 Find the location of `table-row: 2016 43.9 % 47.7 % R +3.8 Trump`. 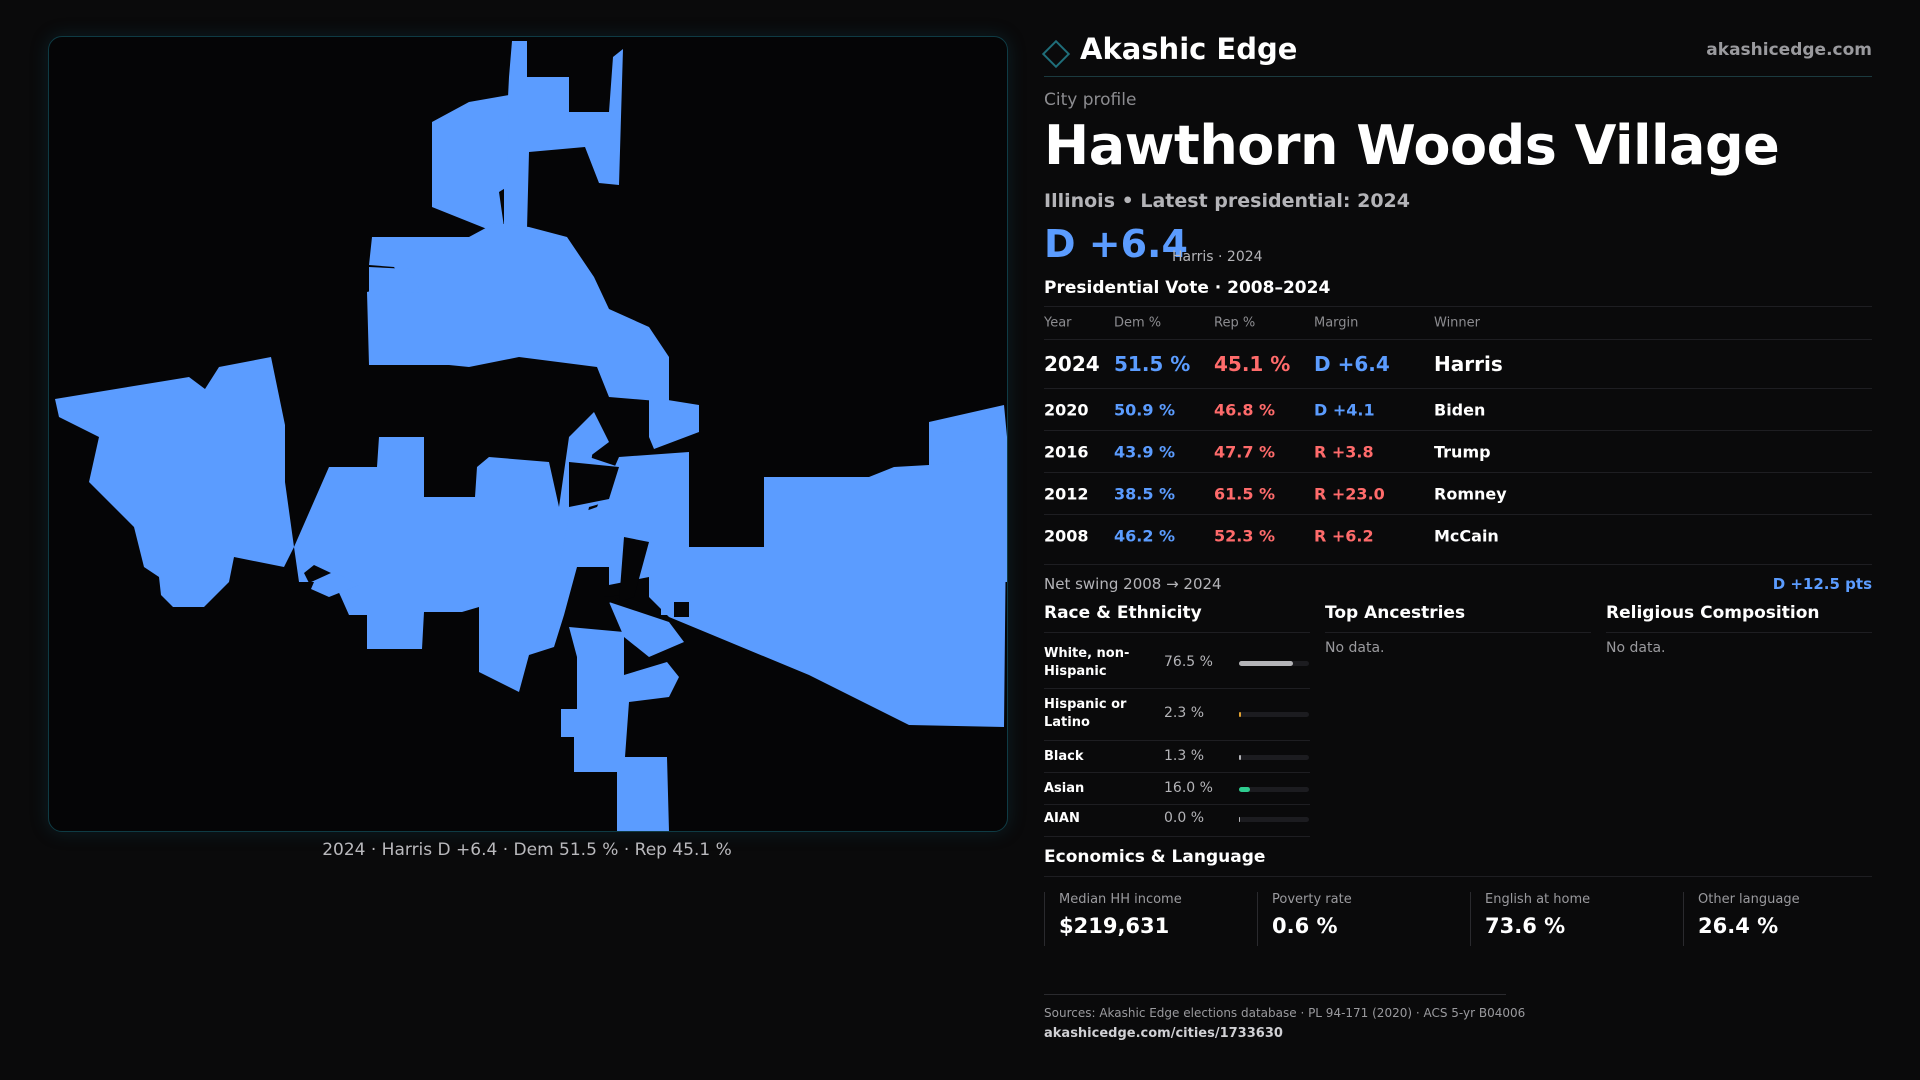

table-row: 2016 43.9 % 47.7 % R +3.8 Trump is located at coordinates (1458, 451).